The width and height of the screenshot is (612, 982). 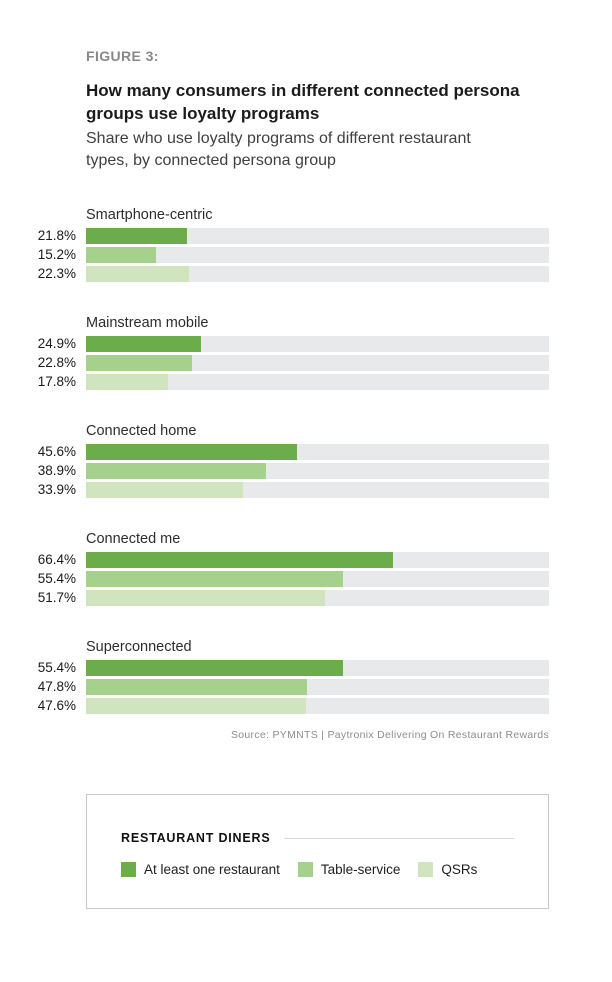 I want to click on bar-value-label: 47.6%, so click(x=56, y=705).